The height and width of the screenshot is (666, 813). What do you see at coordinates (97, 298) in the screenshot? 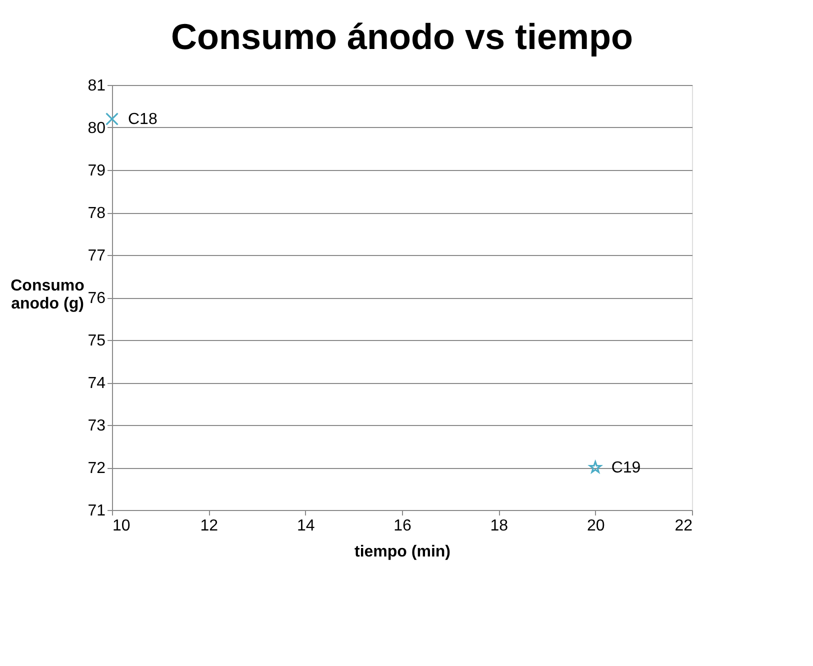
I see `y-tick-label: 76` at bounding box center [97, 298].